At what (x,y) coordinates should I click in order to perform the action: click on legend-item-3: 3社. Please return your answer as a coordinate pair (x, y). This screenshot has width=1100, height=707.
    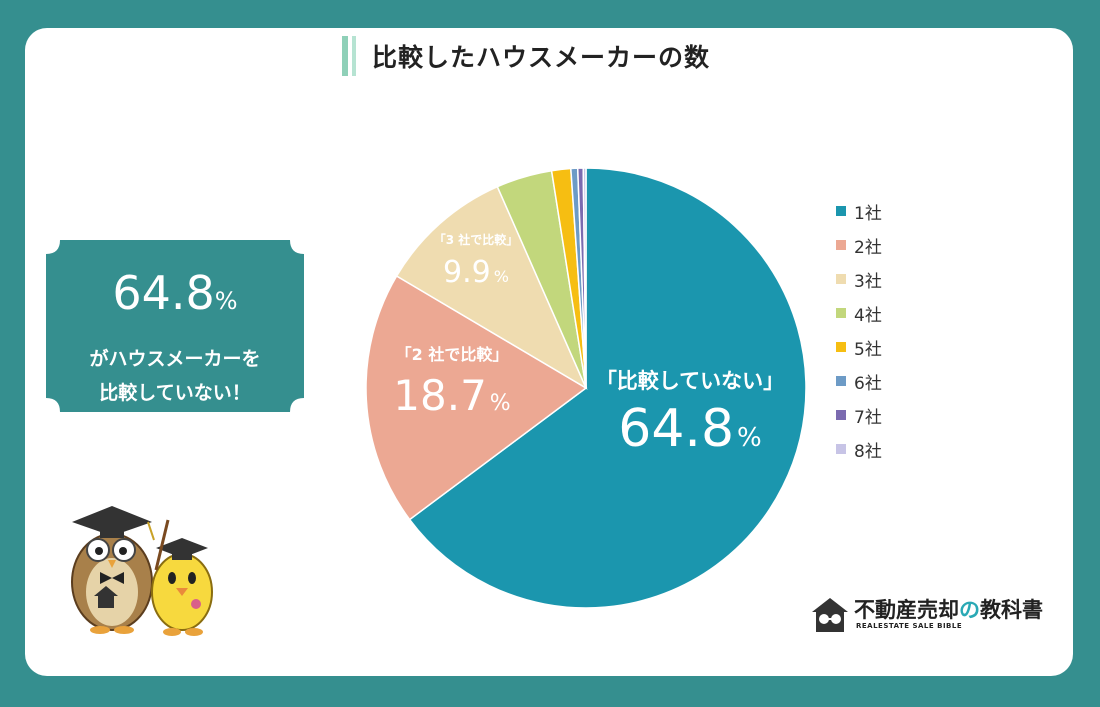
    Looking at the image, I should click on (859, 279).